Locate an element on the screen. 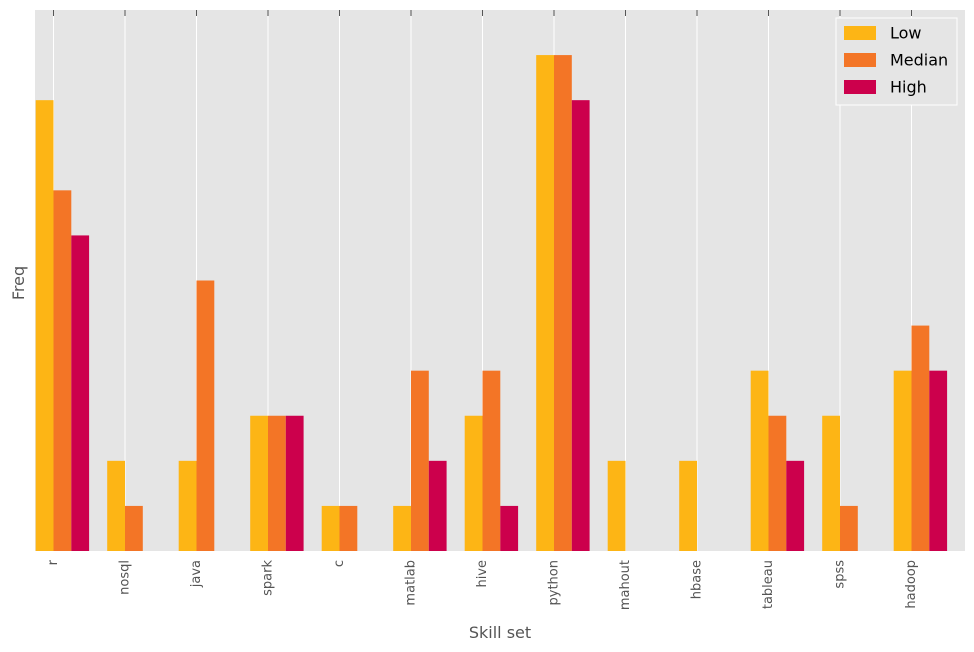  bar-low-java is located at coordinates (187, 505).